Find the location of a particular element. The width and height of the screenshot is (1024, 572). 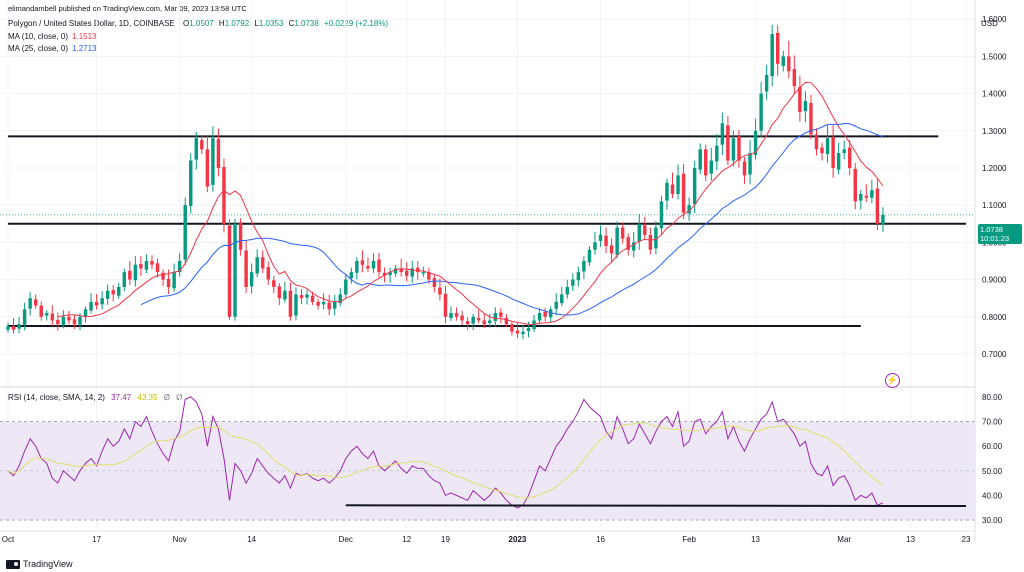

close-value: 1.0738 is located at coordinates (306, 23).